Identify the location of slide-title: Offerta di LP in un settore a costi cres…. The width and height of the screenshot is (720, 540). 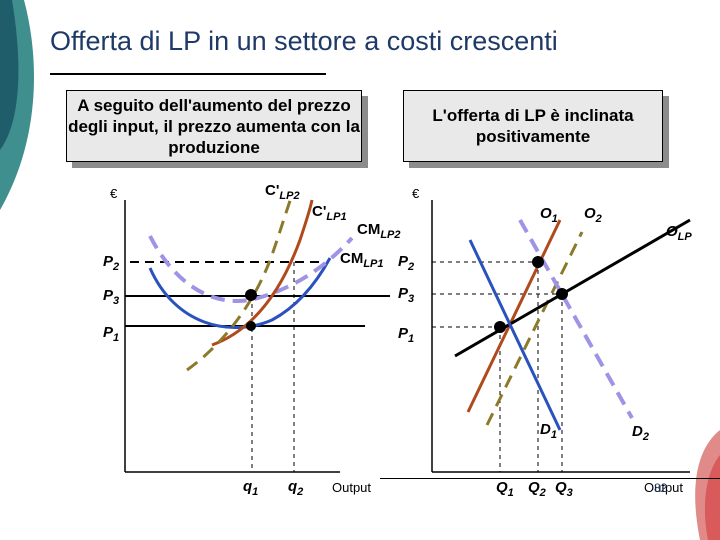
(304, 41).